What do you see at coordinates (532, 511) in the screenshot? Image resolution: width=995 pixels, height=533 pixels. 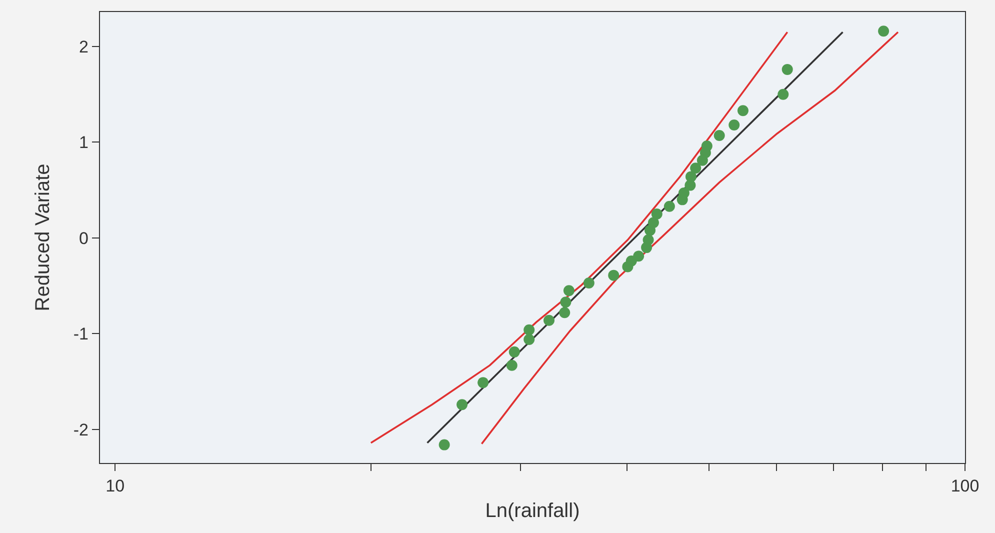 I see `x-axis-title: Ln(rainfall)` at bounding box center [532, 511].